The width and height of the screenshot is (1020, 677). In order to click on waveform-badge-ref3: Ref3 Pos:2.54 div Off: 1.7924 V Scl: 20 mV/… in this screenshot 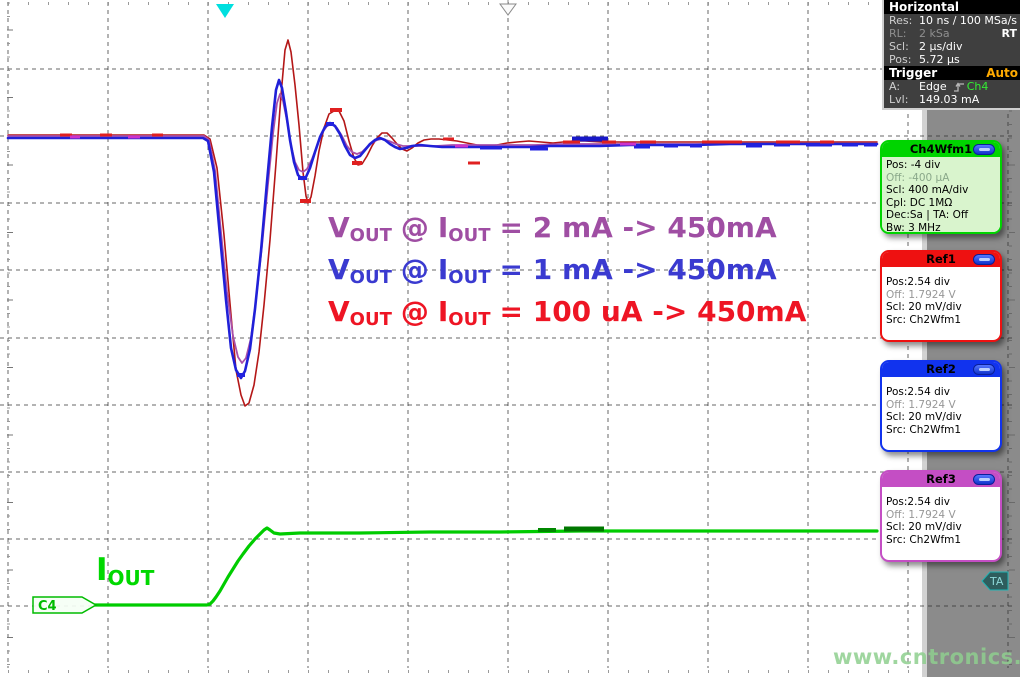, I will do `click(941, 516)`.